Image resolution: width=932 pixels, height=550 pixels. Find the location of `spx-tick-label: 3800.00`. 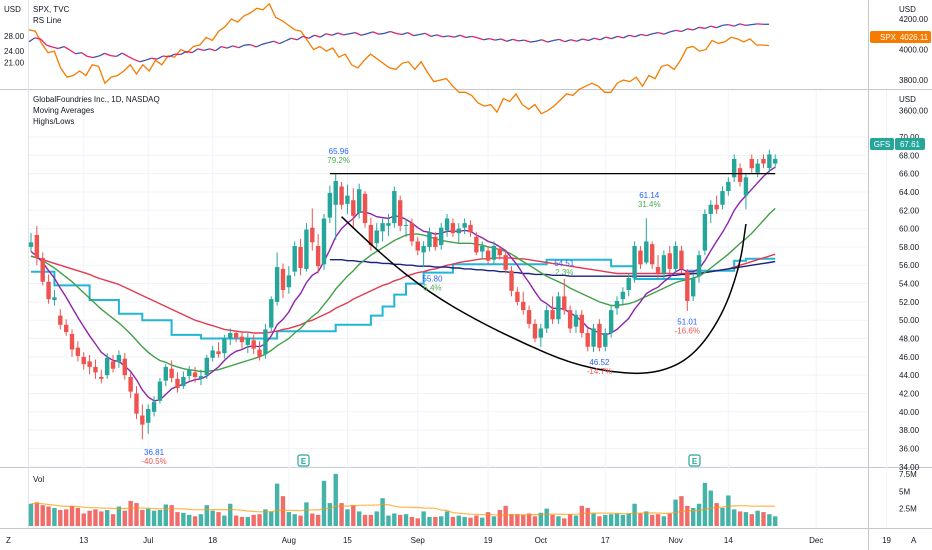

spx-tick-label: 3800.00 is located at coordinates (913, 80).